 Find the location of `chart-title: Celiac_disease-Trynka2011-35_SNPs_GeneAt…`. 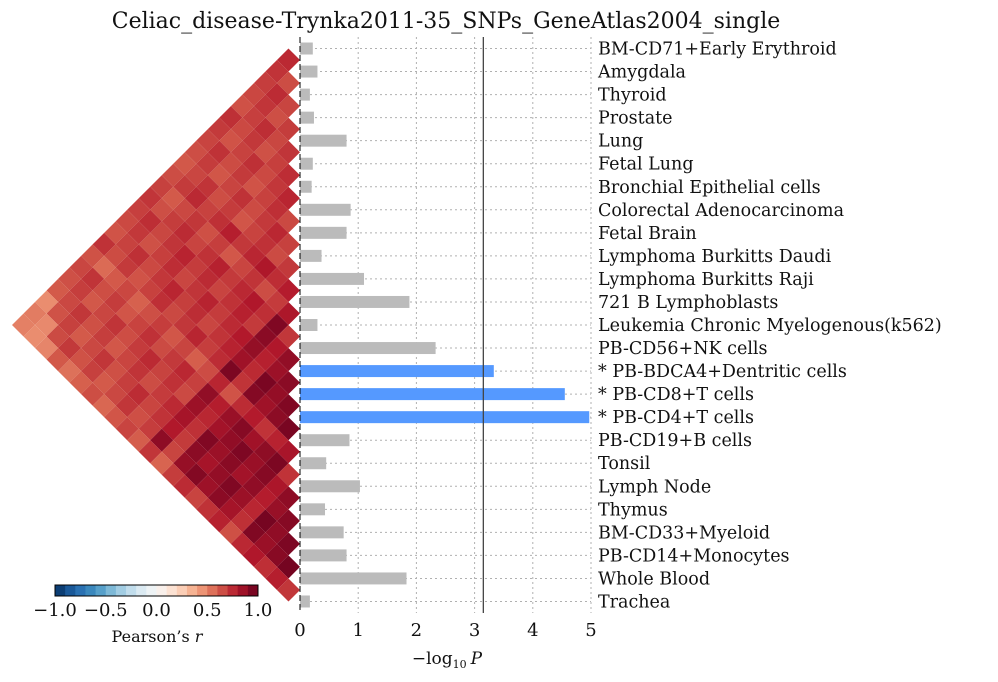

chart-title: Celiac_disease-Trynka2011-35_SNPs_GeneAt… is located at coordinates (446, 21).